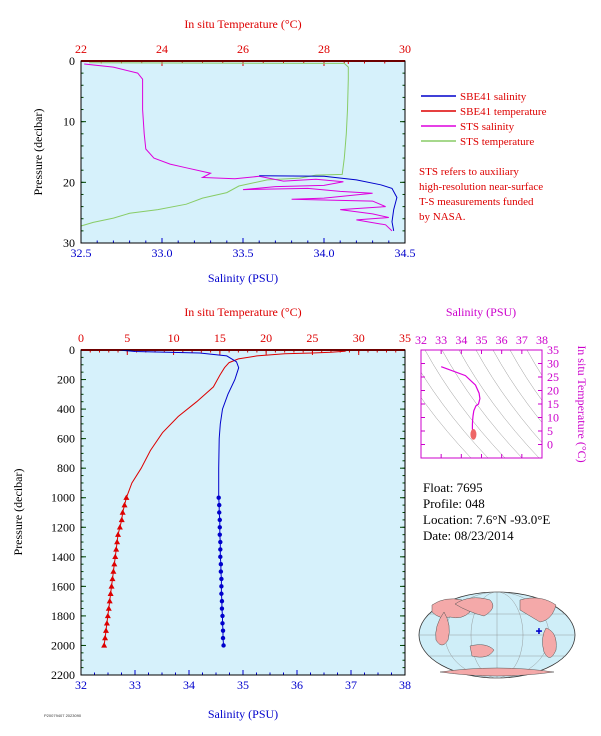 This screenshot has height=736, width=601. What do you see at coordinates (63, 527) in the screenshot?
I see `left-tick-label: 1200` at bounding box center [63, 527].